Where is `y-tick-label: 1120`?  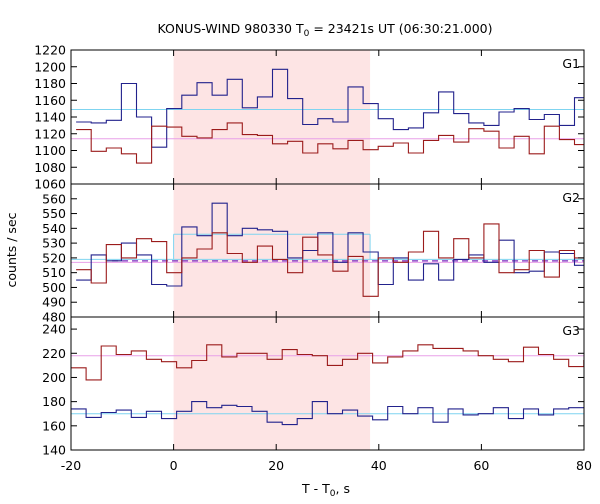
y-tick-label: 1120 is located at coordinates (50, 133).